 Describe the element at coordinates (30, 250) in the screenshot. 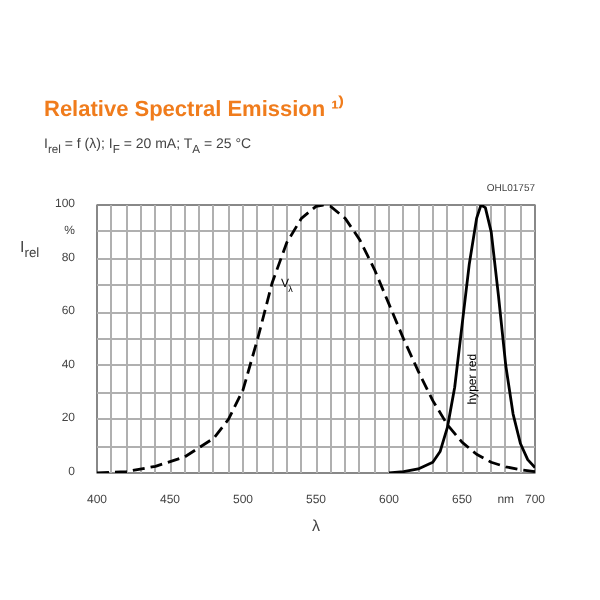

I see `y-axis-title: I$_{rel}$` at that location.